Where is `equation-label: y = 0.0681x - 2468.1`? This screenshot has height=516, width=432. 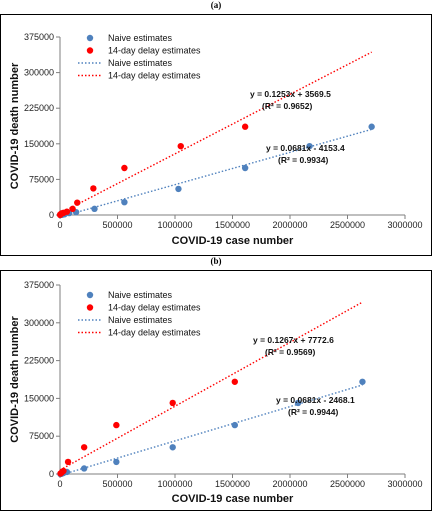
equation-label: y = 0.0681x - 2468.1 is located at coordinates (315, 400).